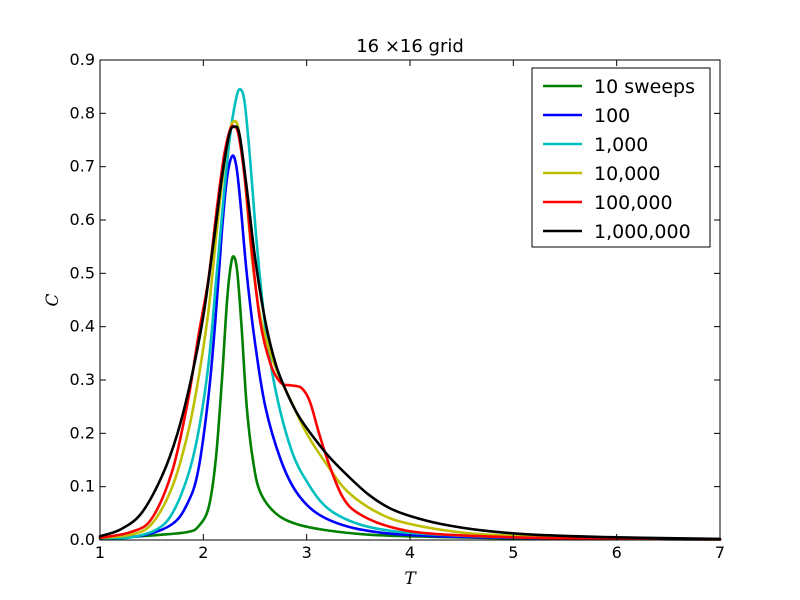 This screenshot has height=600, width=800. What do you see at coordinates (82, 166) in the screenshot?
I see `y-tick-label: 0.7` at bounding box center [82, 166].